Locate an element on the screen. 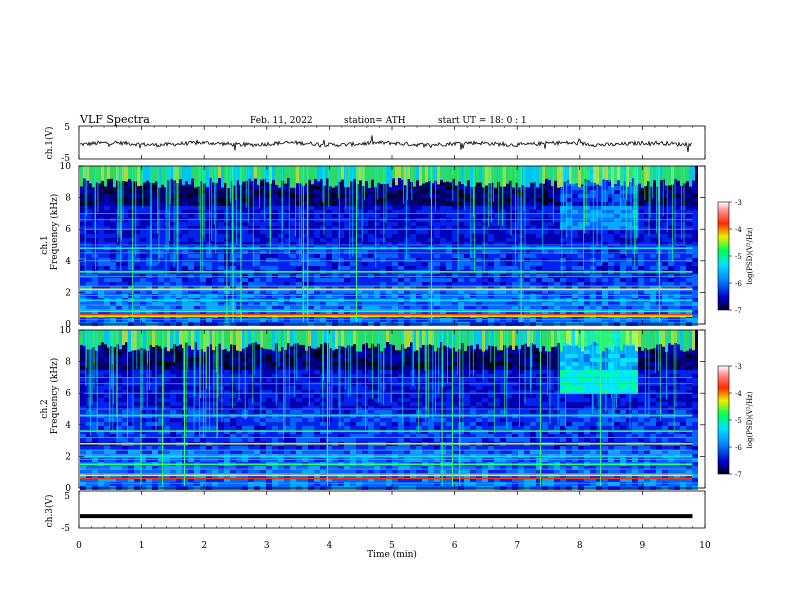  y-tick-label: 4 is located at coordinates (68, 262).